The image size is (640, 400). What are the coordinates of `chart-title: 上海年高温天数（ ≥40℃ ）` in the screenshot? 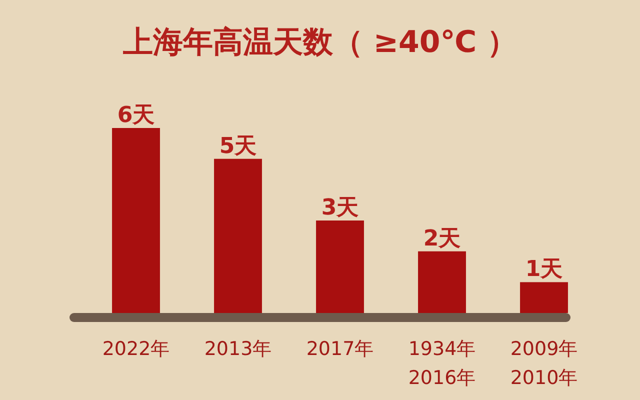 It's located at (320, 42).